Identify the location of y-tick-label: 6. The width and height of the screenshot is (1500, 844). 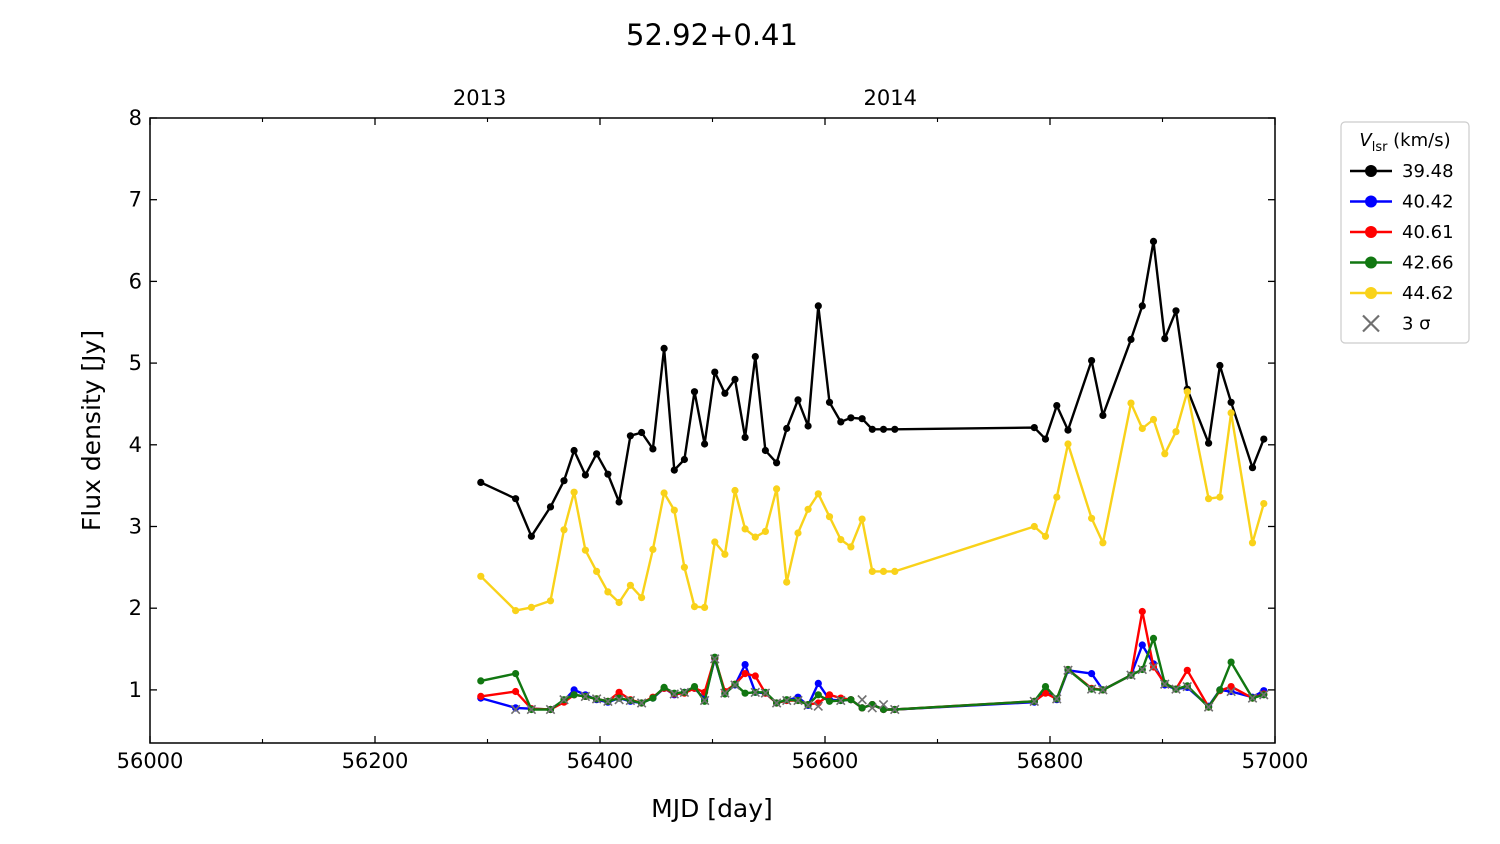
(135, 281).